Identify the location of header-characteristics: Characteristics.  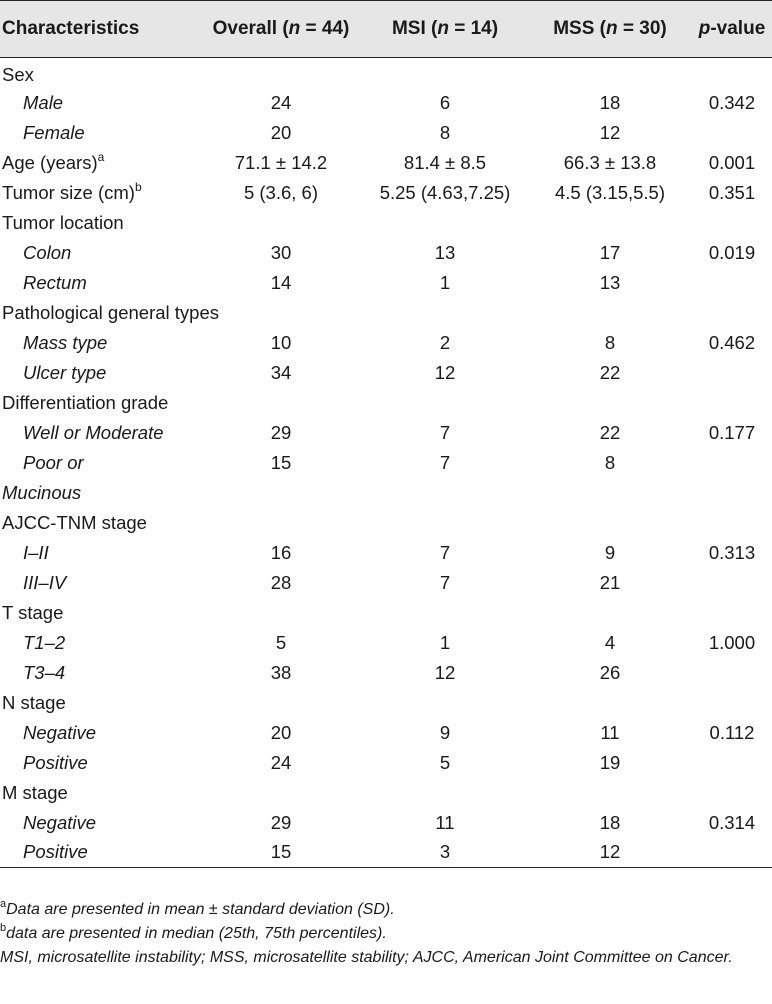
(100, 29).